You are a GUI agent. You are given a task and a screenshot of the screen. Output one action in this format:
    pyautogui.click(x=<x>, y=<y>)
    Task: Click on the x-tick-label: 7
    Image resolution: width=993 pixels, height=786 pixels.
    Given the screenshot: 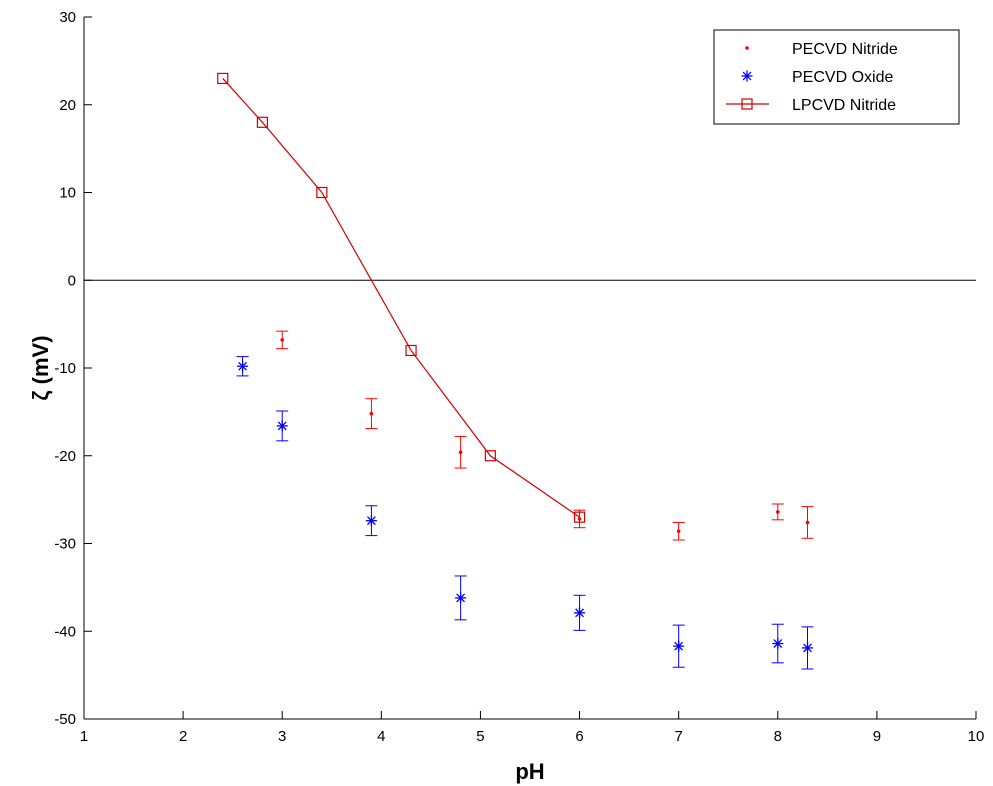 What is the action you would take?
    pyautogui.click(x=678, y=736)
    